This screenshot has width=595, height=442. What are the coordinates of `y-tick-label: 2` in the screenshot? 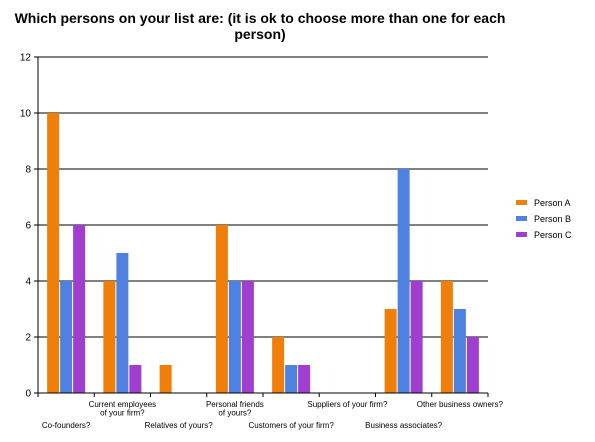 It's located at (28, 338).